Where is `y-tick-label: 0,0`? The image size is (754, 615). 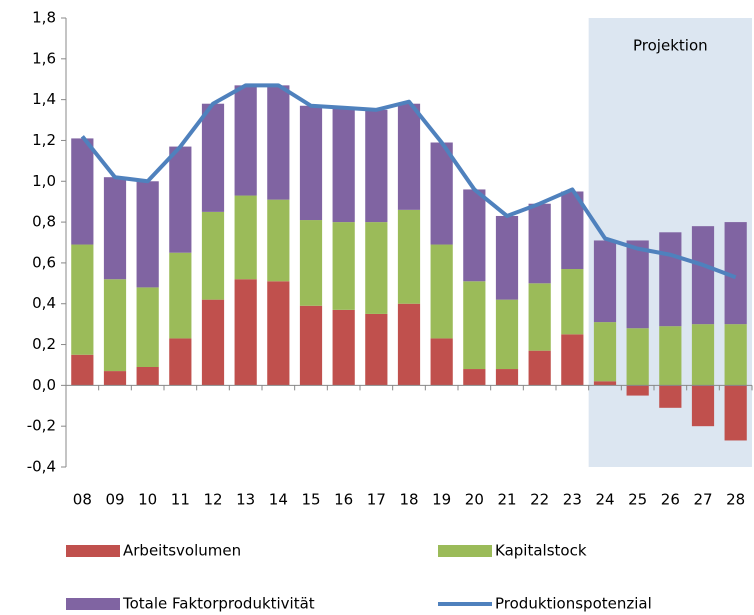 y-tick-label: 0,0 is located at coordinates (44, 385).